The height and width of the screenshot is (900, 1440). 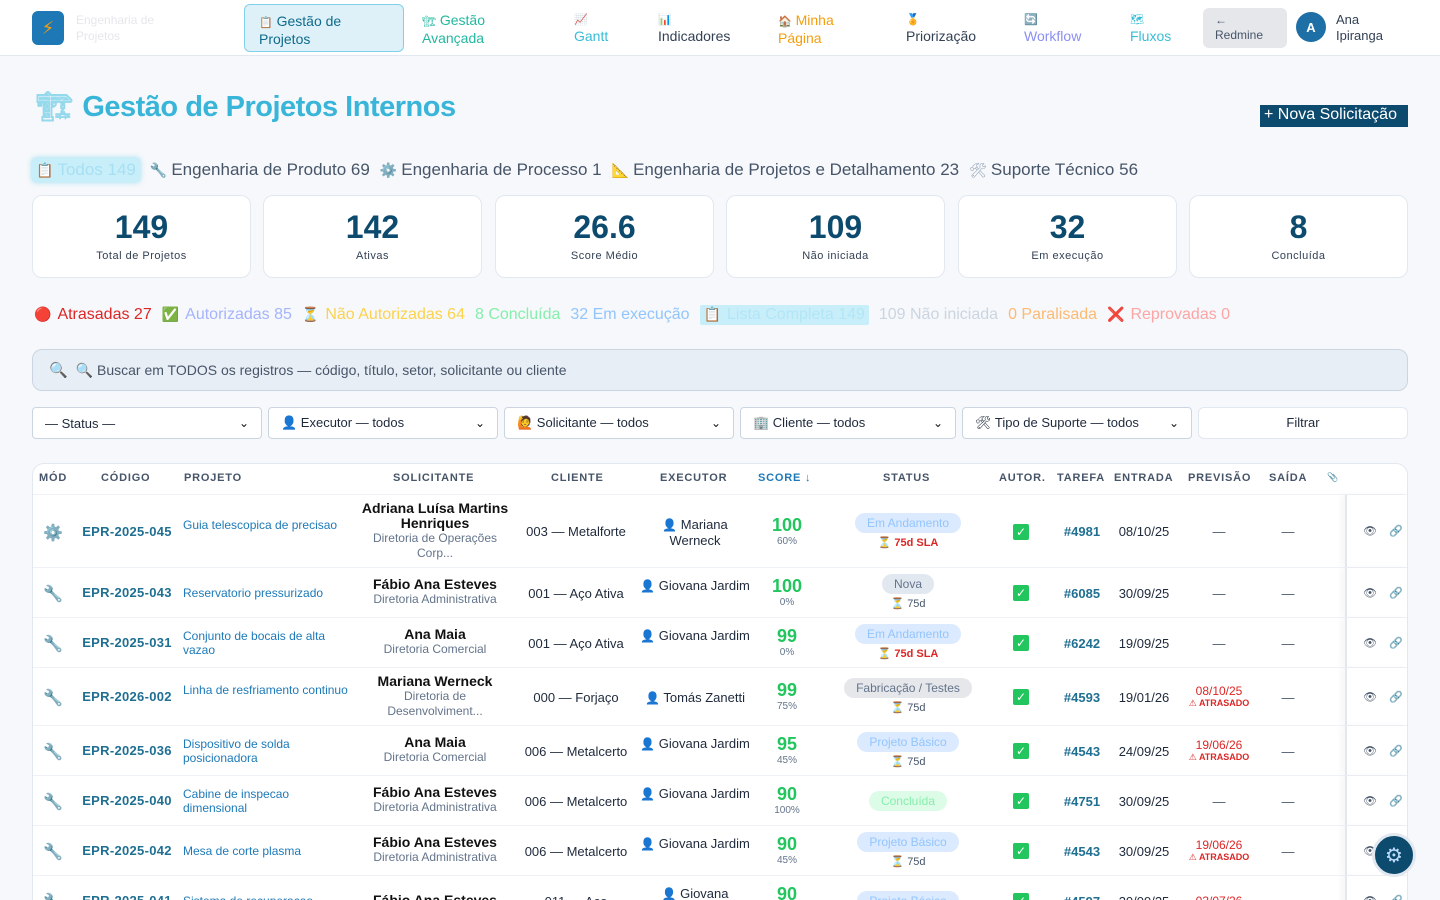 I want to click on chip-6: 109 Não iniciada, so click(x=938, y=315).